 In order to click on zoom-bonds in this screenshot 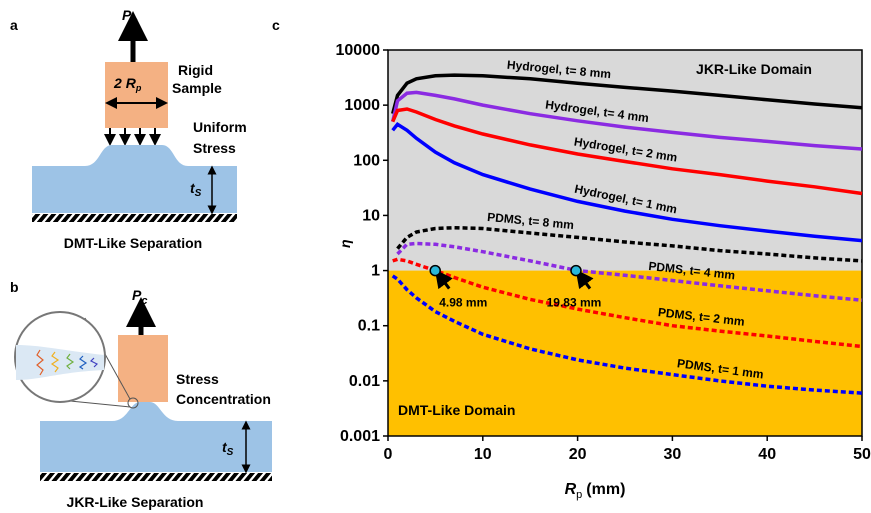, I will do `click(67, 362)`.